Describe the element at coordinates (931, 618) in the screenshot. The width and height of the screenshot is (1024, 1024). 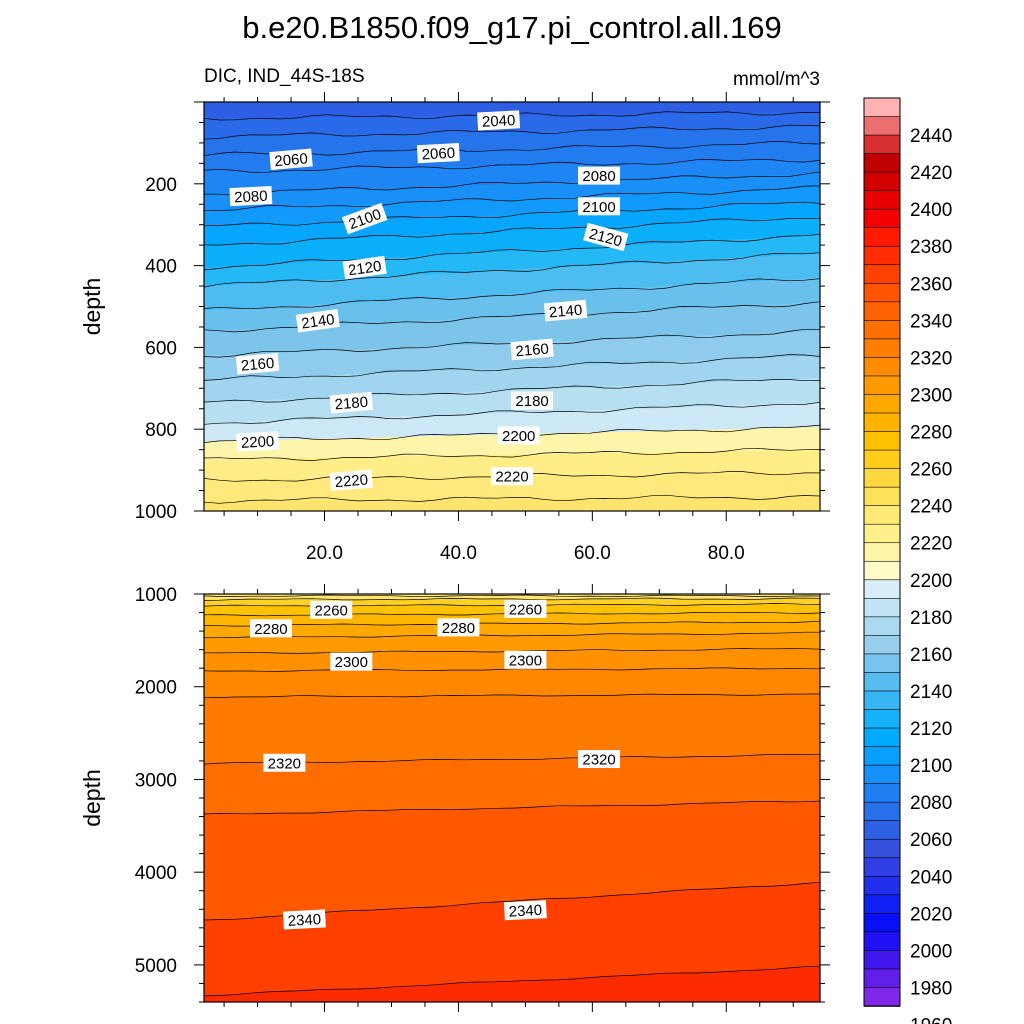
I see `colorbar-label: 2180` at that location.